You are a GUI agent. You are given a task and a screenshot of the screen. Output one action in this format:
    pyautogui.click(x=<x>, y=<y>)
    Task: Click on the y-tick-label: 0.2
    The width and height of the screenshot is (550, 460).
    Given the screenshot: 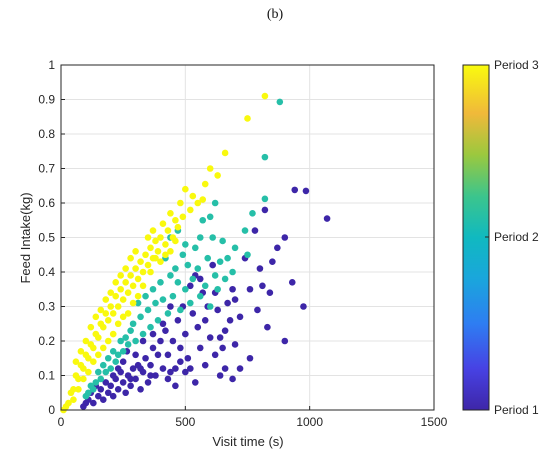 What is the action you would take?
    pyautogui.click(x=46, y=341)
    